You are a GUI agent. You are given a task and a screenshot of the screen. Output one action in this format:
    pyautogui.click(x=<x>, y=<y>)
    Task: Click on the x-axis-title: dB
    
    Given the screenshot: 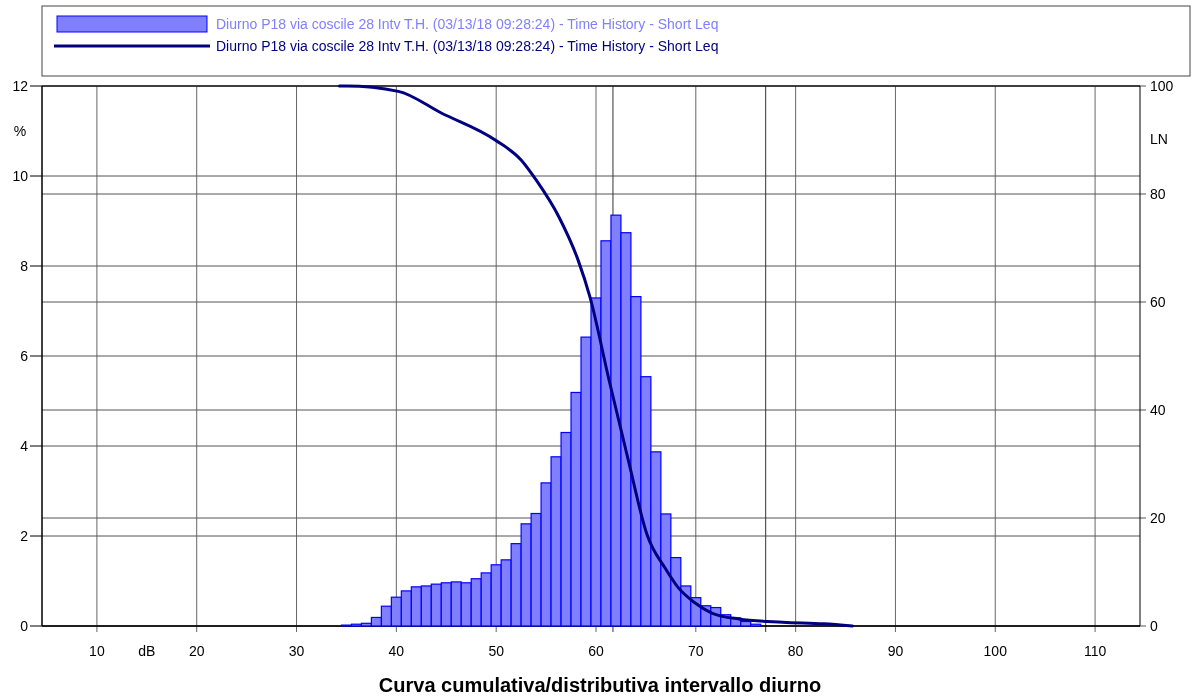 What is the action you would take?
    pyautogui.click(x=147, y=651)
    